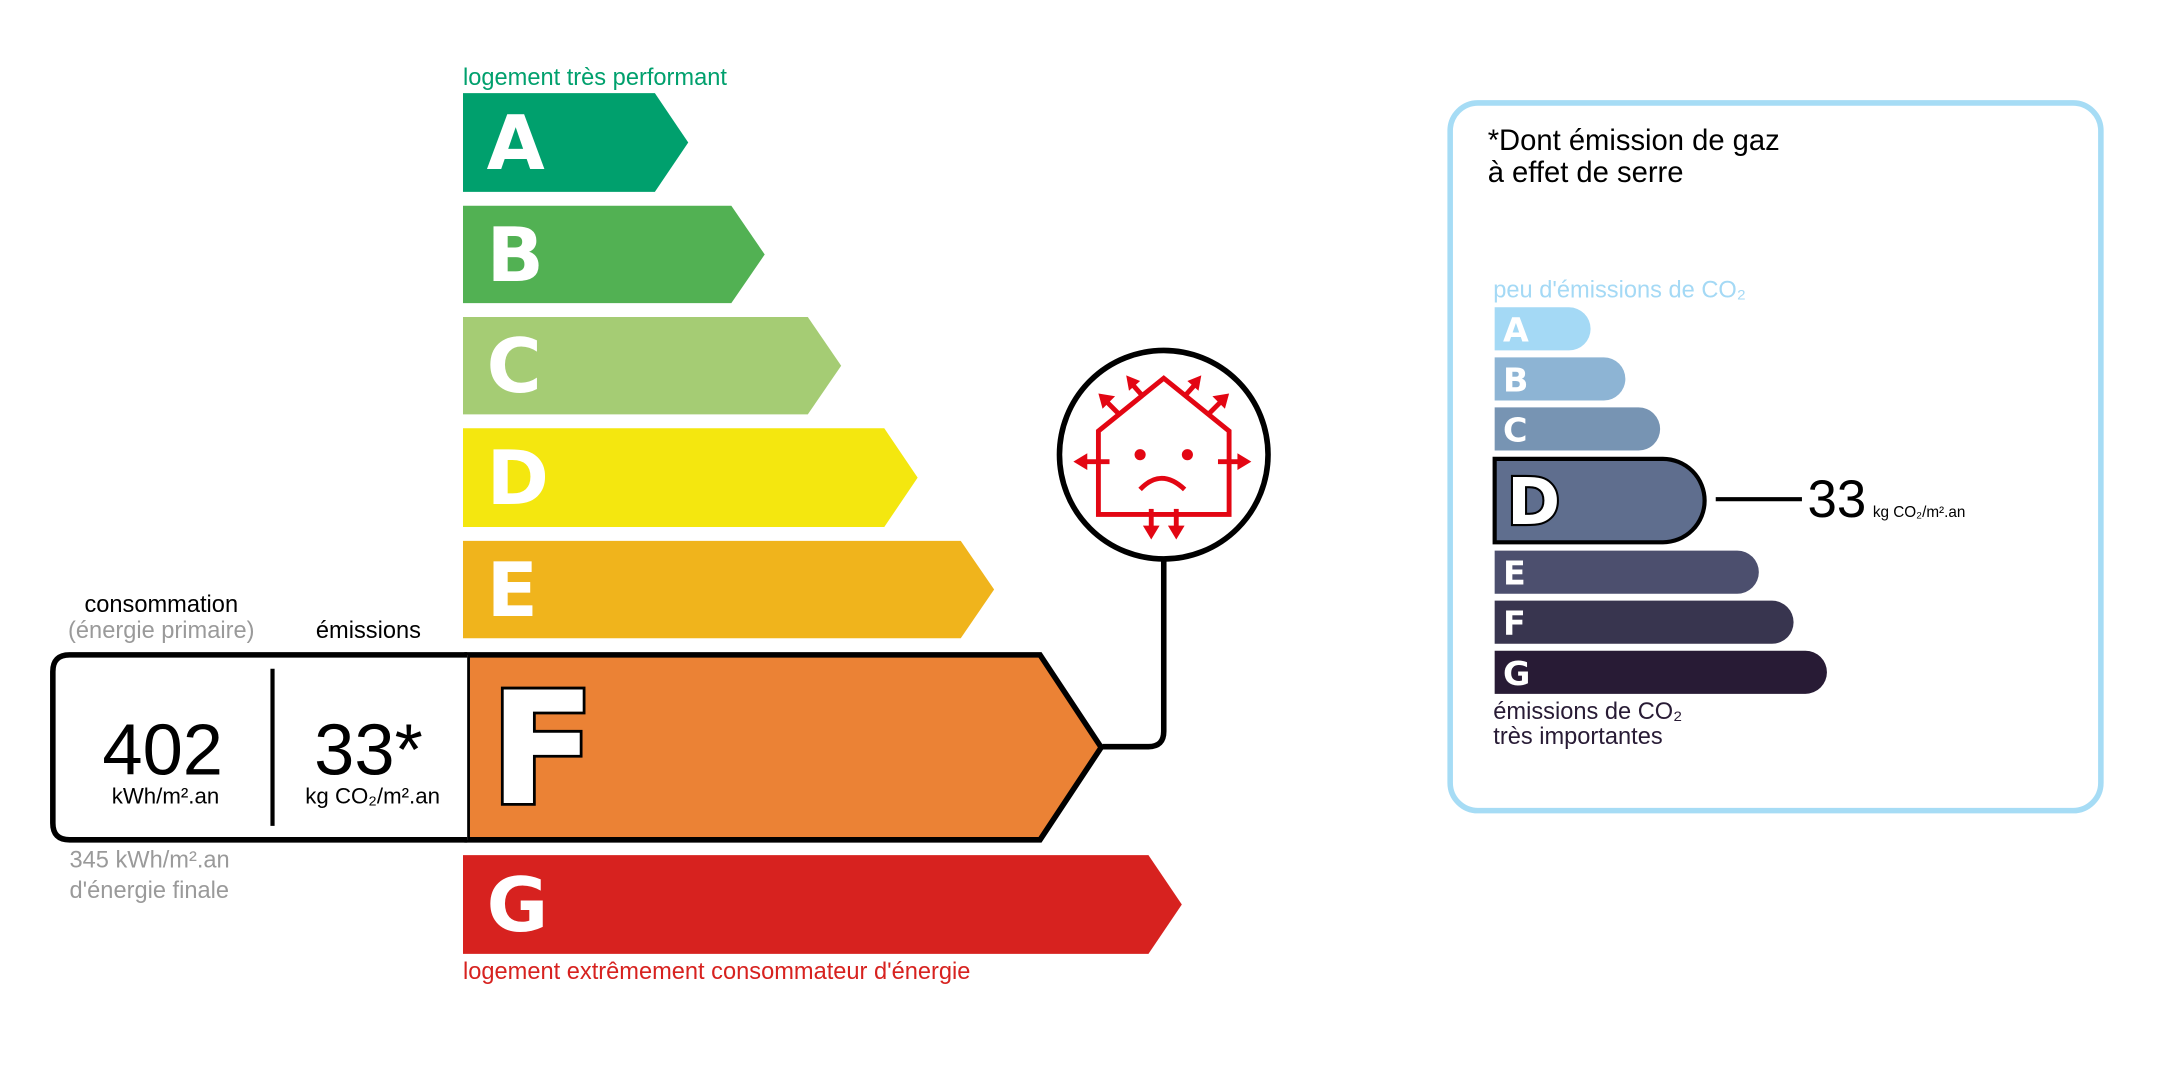 The image size is (2169, 1079). Describe the element at coordinates (575, 142) in the screenshot. I see `dpe-class-a: A` at that location.